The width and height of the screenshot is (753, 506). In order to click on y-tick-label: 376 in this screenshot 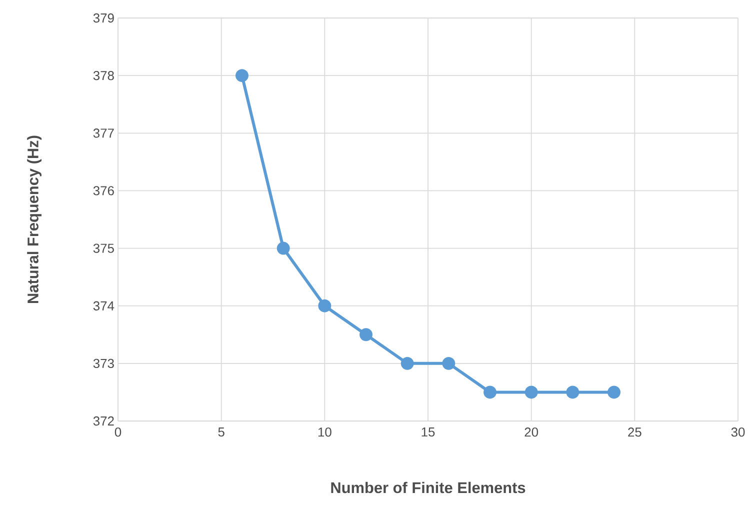, I will do `click(103, 191)`.